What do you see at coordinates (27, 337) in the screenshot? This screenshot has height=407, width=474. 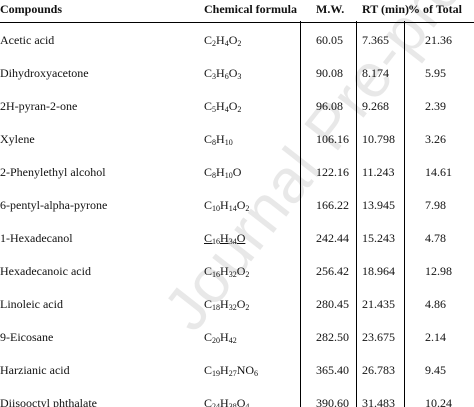 I see `compound-name: 9-Eicosane` at bounding box center [27, 337].